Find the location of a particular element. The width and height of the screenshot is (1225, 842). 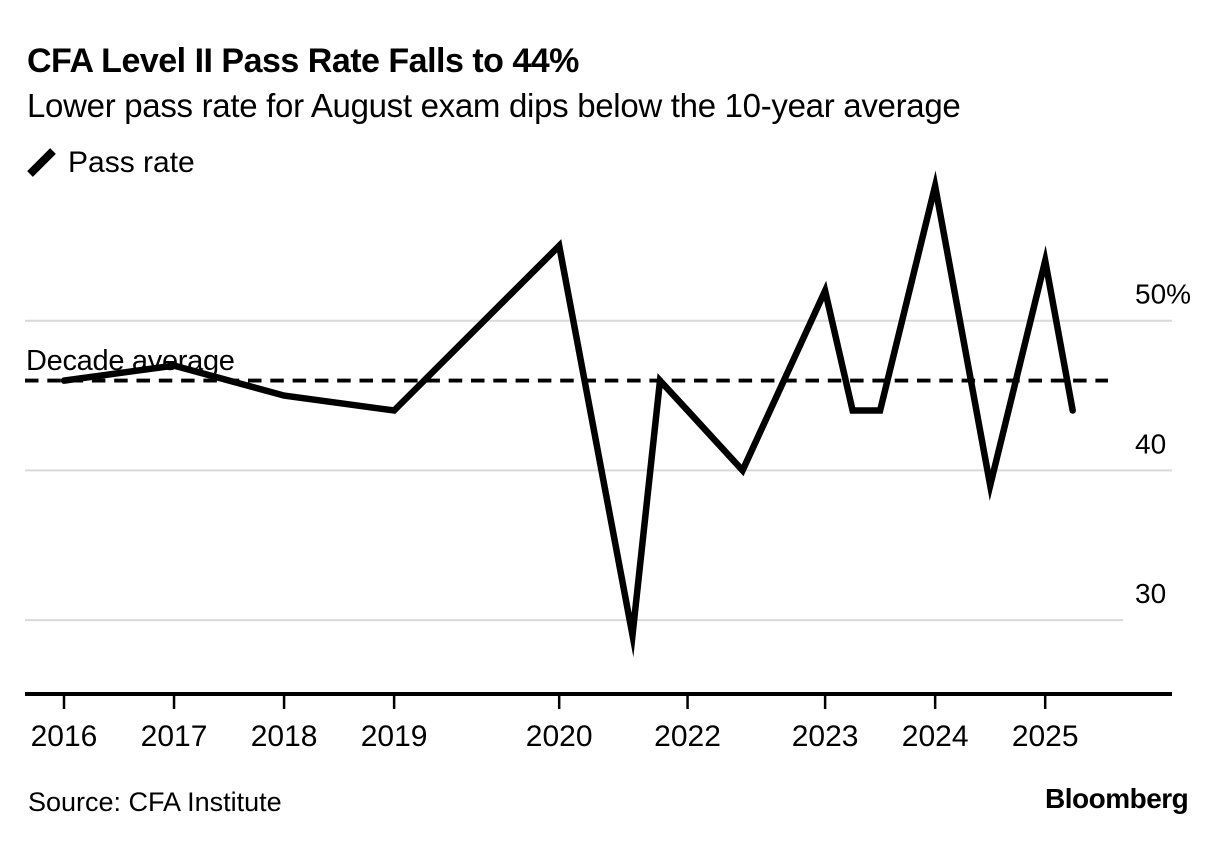

y-axis-label: 50% is located at coordinates (1163, 294).